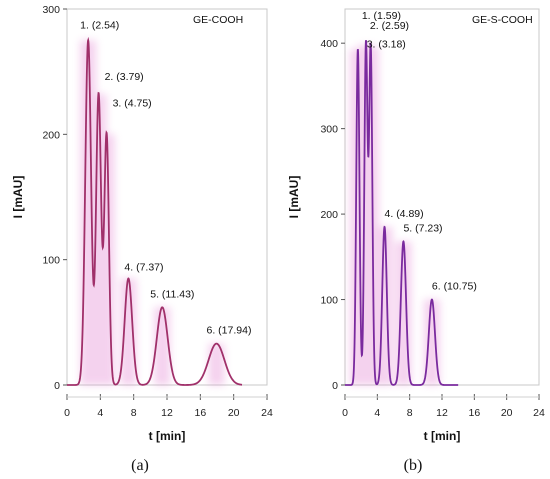  What do you see at coordinates (18, 197) in the screenshot?
I see `y-axis-label-a: I [mAU]` at bounding box center [18, 197].